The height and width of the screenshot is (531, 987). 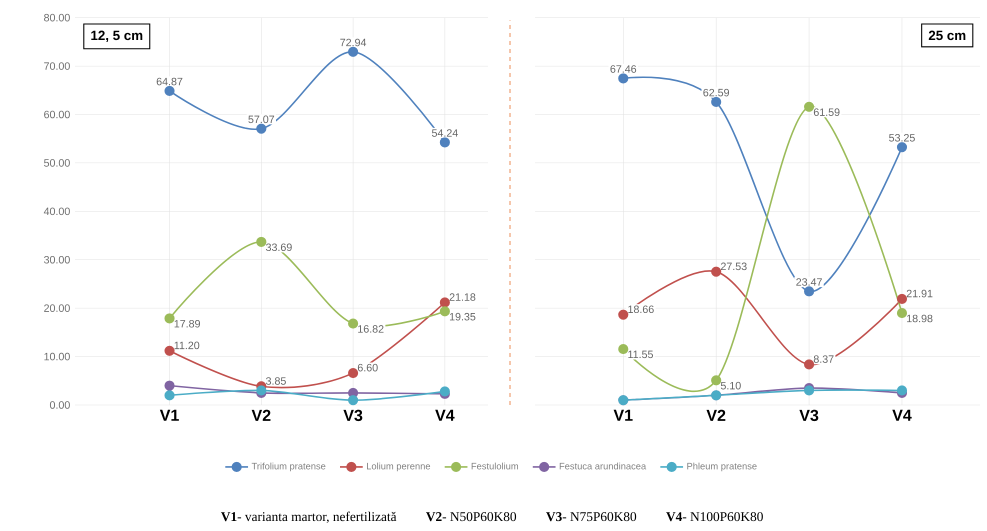 What do you see at coordinates (603, 466) in the screenshot?
I see `legend-label: Festuca arundinacea` at bounding box center [603, 466].